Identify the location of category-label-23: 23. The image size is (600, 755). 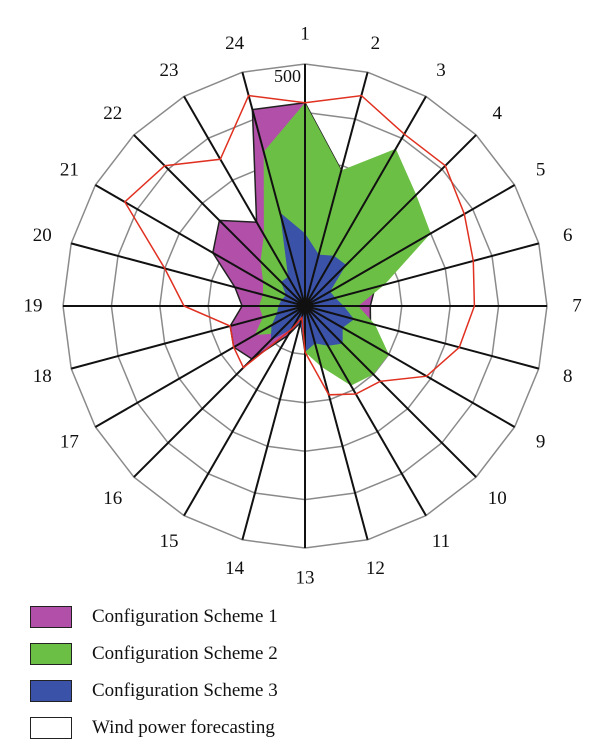
(169, 70).